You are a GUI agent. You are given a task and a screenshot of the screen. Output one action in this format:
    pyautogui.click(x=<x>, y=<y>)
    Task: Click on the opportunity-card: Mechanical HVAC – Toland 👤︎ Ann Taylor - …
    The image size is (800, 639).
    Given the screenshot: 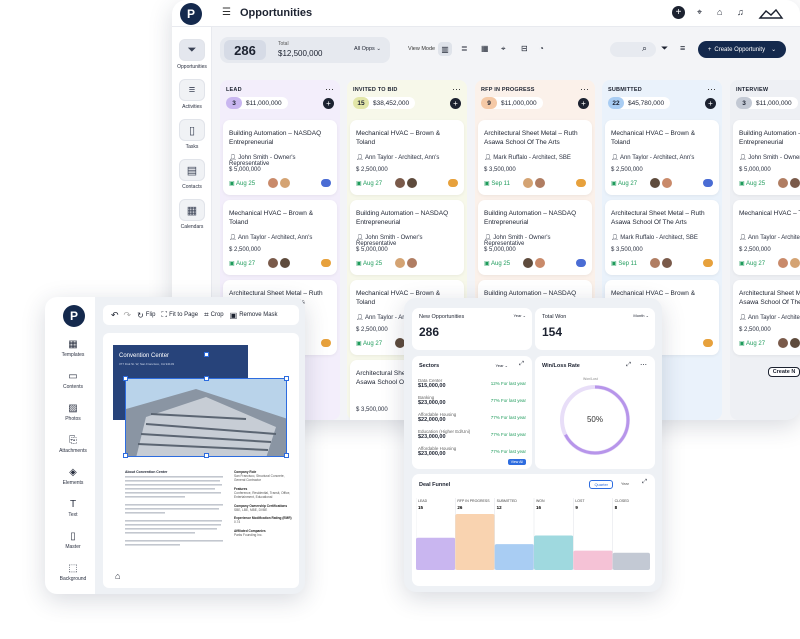 What is the action you would take?
    pyautogui.click(x=766, y=237)
    